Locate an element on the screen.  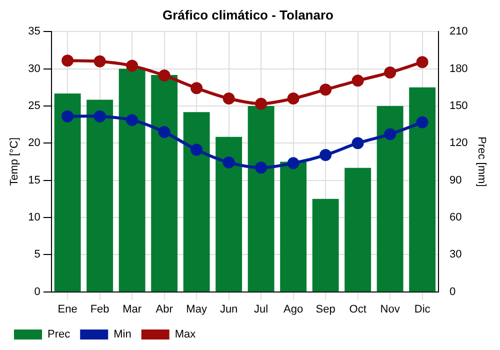
y2-tick-label: 150 is located at coordinates (458, 106).